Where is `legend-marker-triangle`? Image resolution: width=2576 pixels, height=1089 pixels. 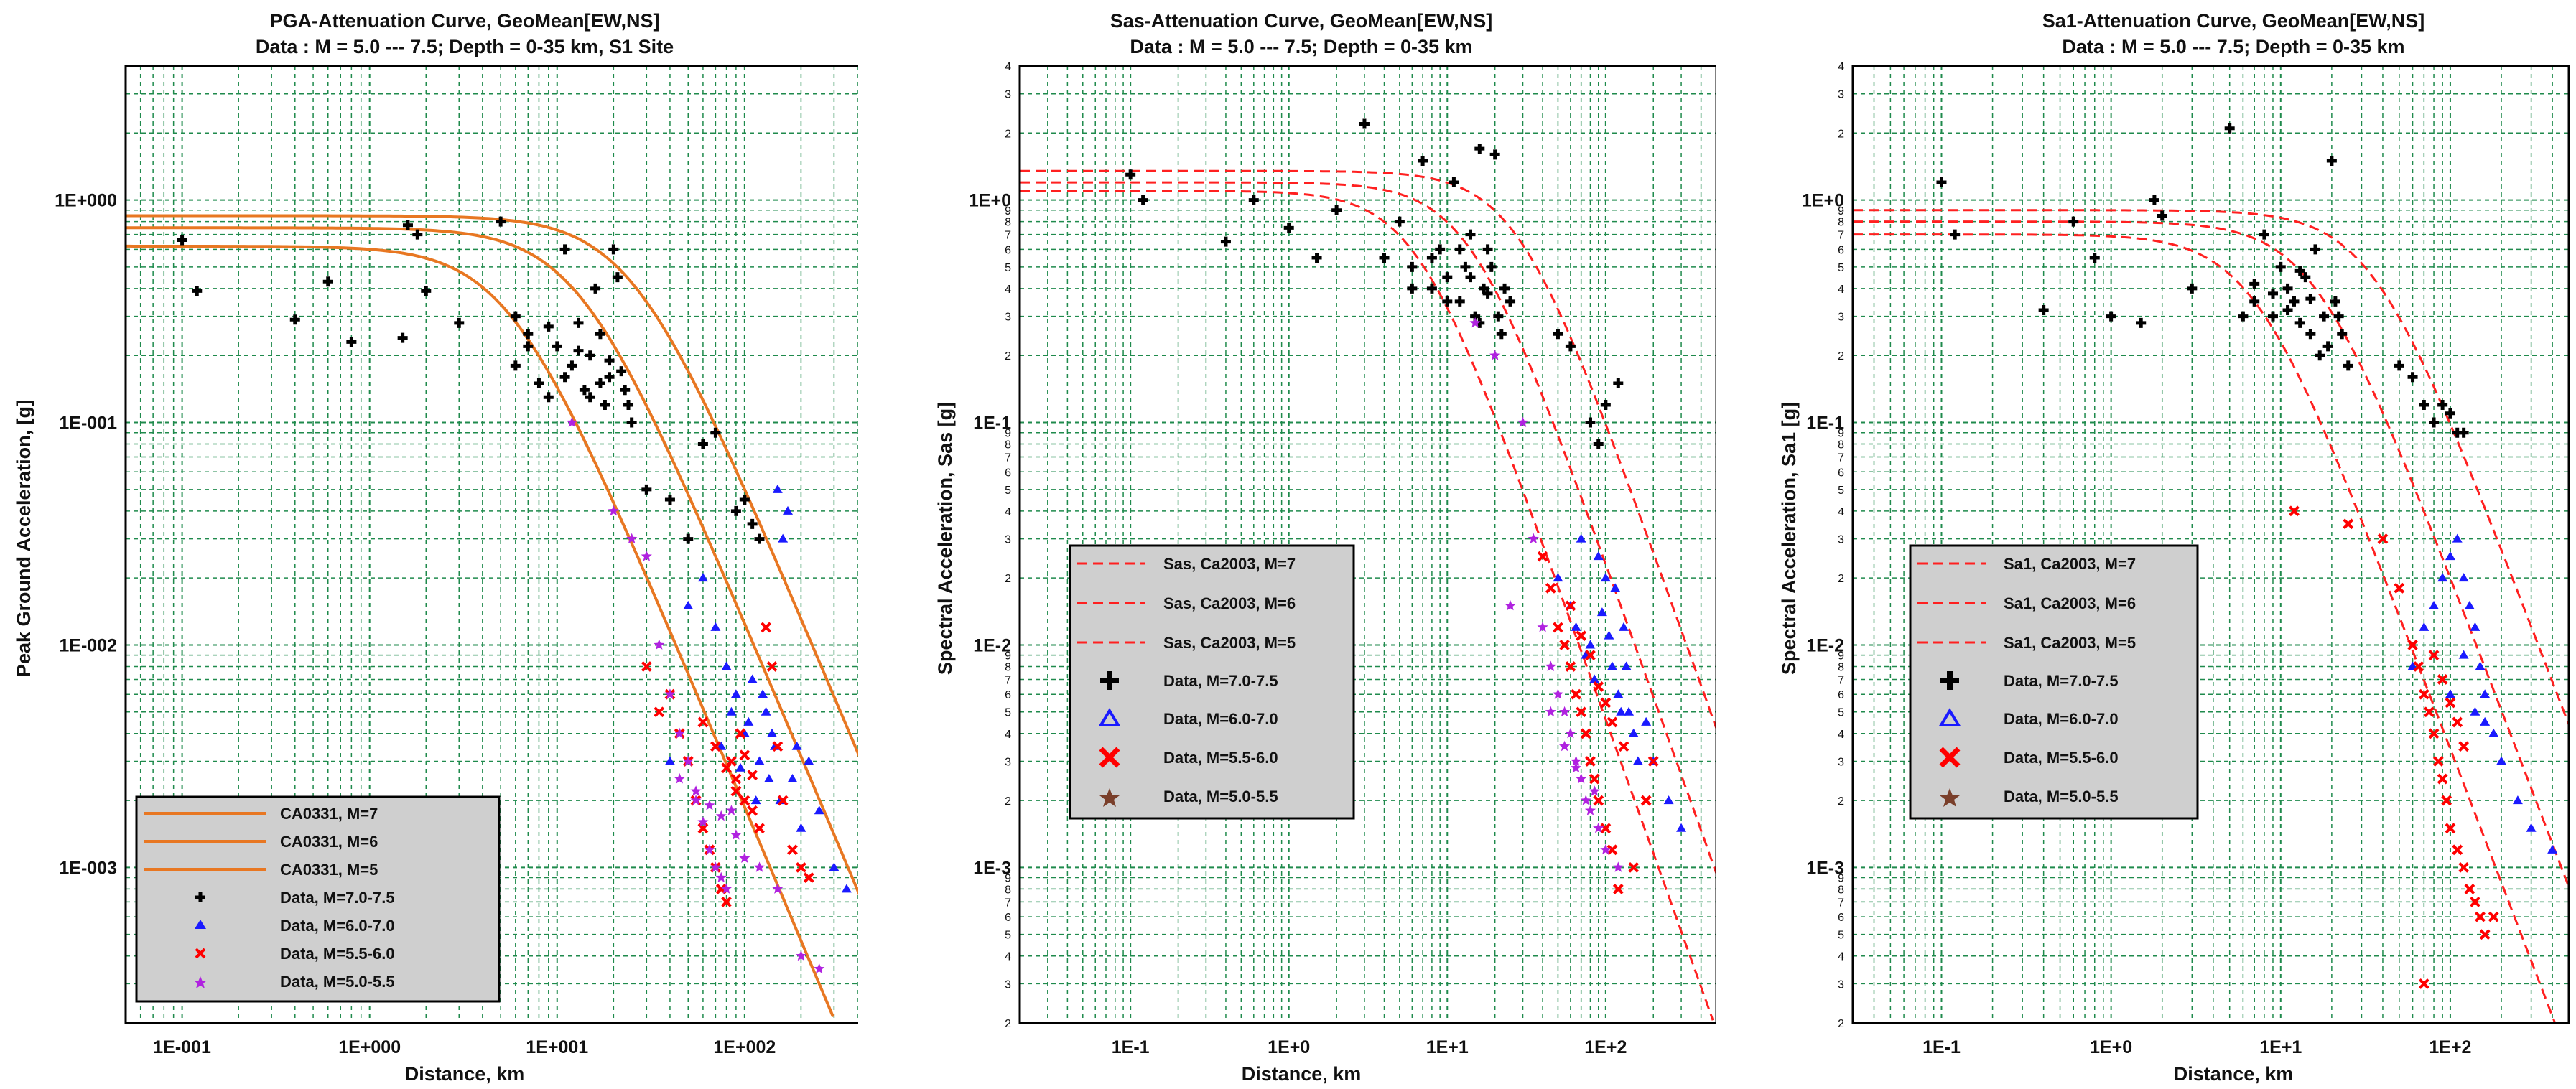
legend-marker-triangle is located at coordinates (200, 924).